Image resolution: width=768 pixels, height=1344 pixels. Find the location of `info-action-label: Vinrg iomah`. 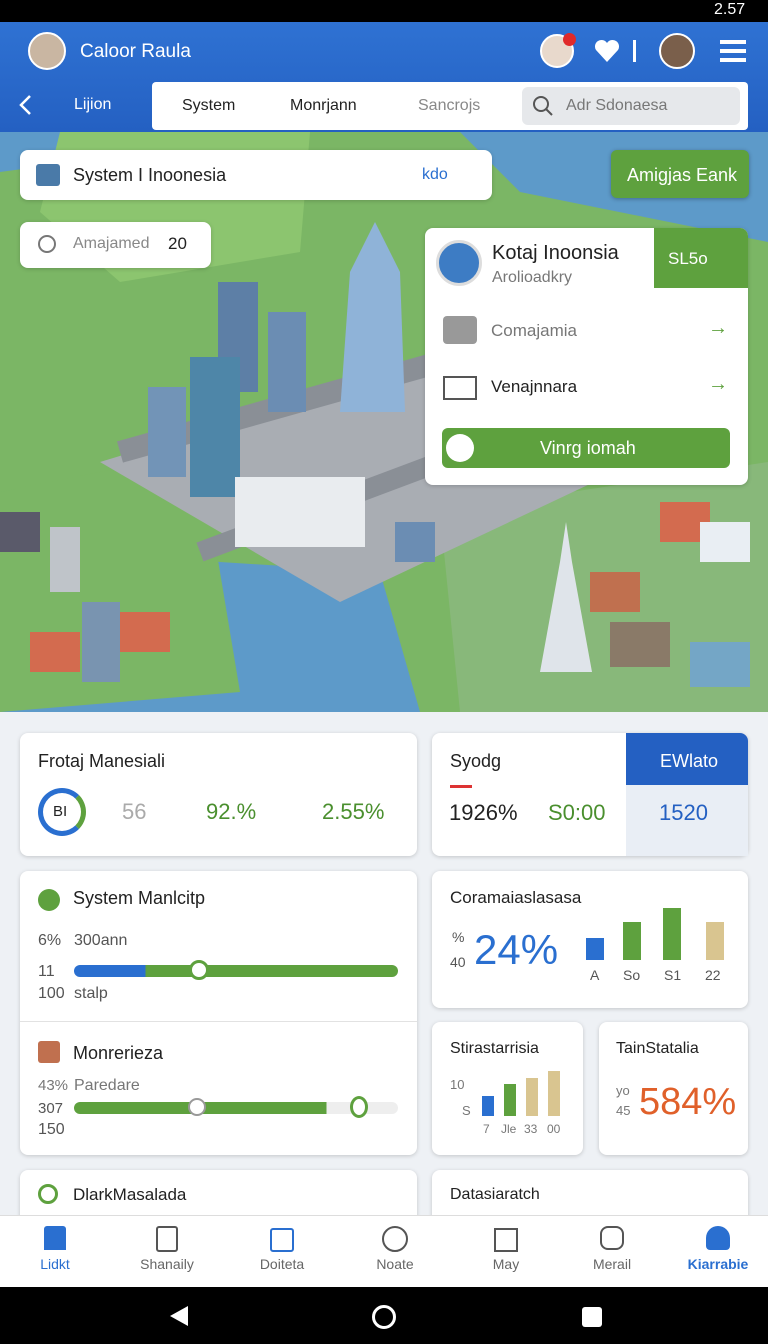

info-action-label: Vinrg iomah is located at coordinates (588, 448).